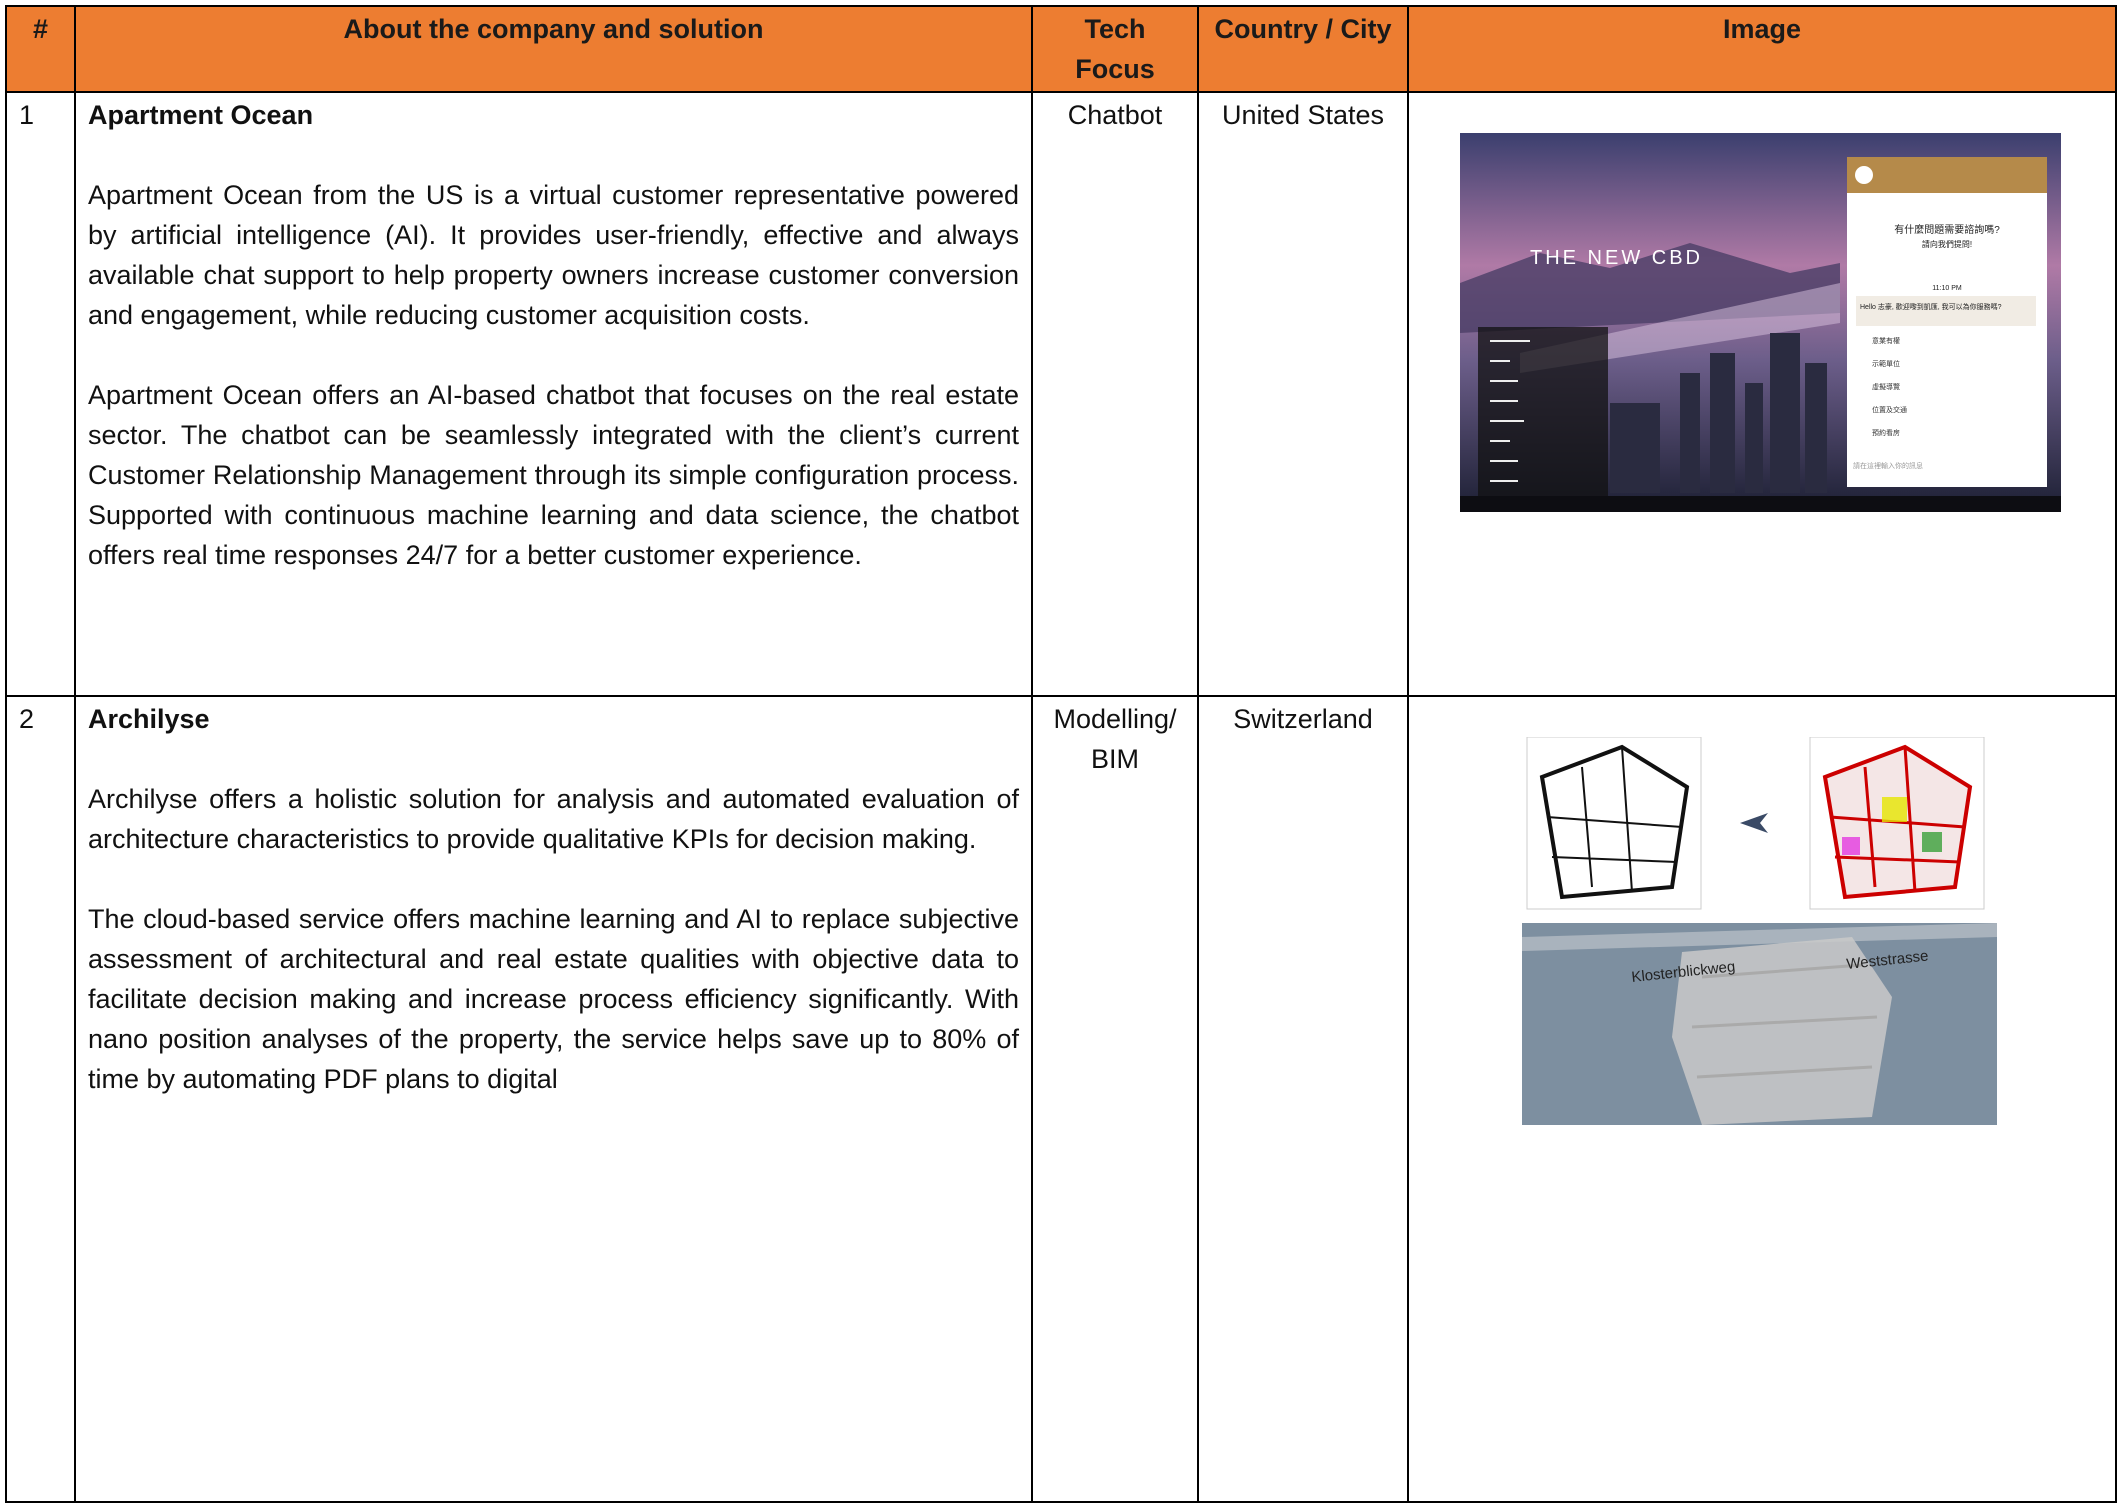 This screenshot has height=1503, width=2121. I want to click on tech-focus: Chatbot, so click(1115, 394).